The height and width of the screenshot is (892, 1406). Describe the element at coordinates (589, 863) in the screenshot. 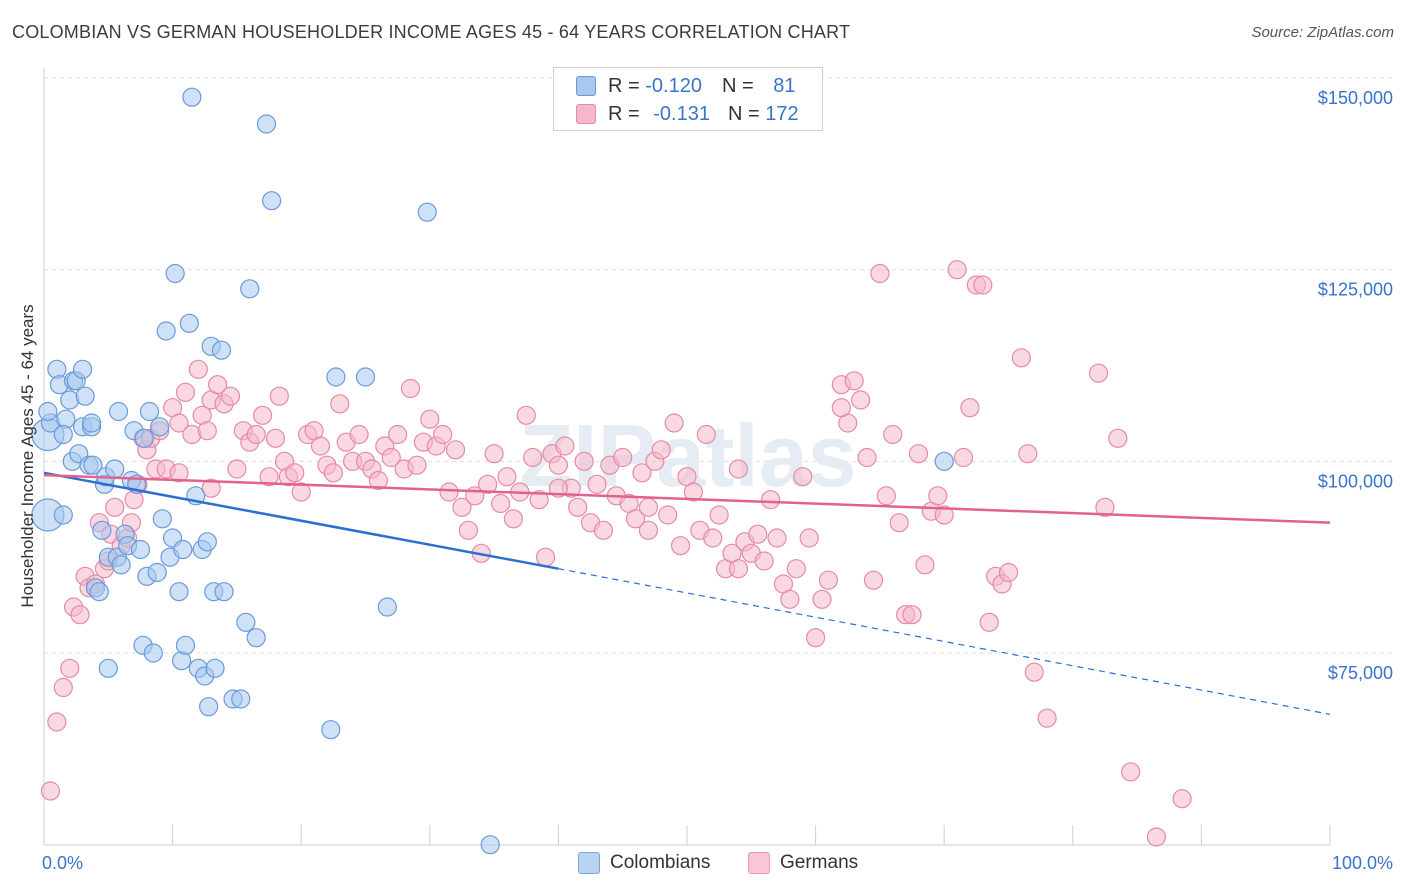

I see `series-swatch-colombians` at that location.